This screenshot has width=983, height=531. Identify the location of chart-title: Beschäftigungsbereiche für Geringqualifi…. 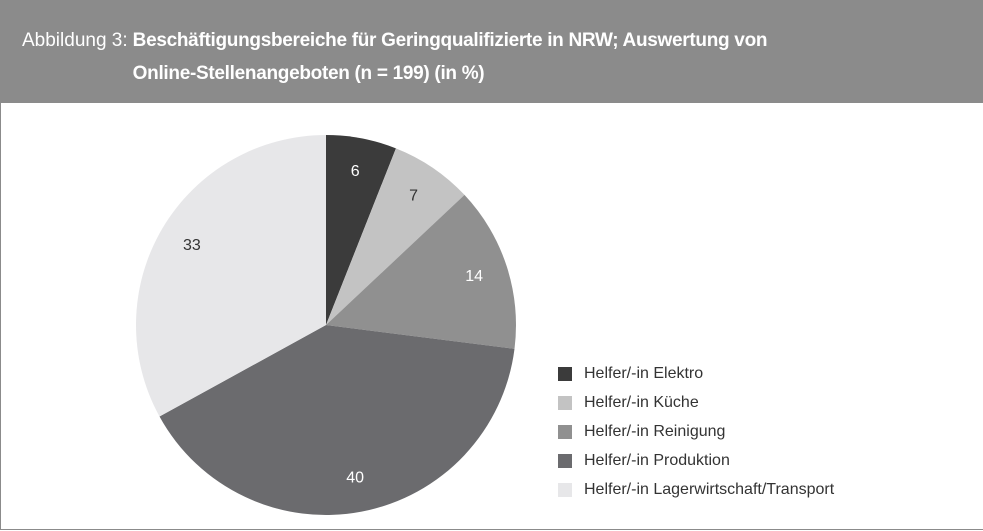
(450, 57).